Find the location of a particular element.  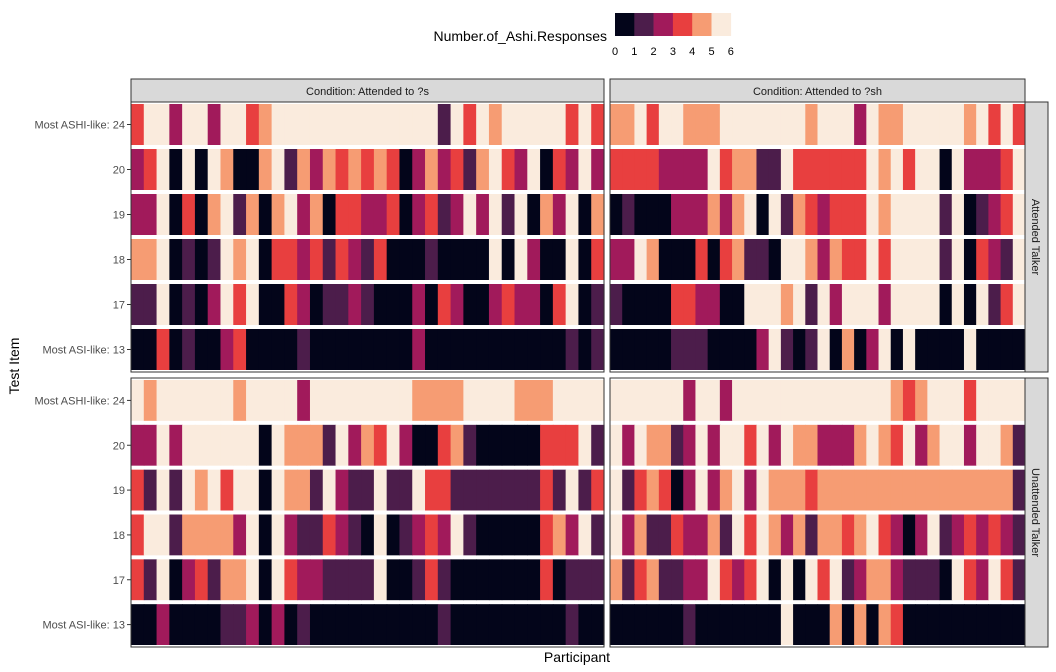

column-strip-label: Condition: Attended to ?sh is located at coordinates (817, 92).